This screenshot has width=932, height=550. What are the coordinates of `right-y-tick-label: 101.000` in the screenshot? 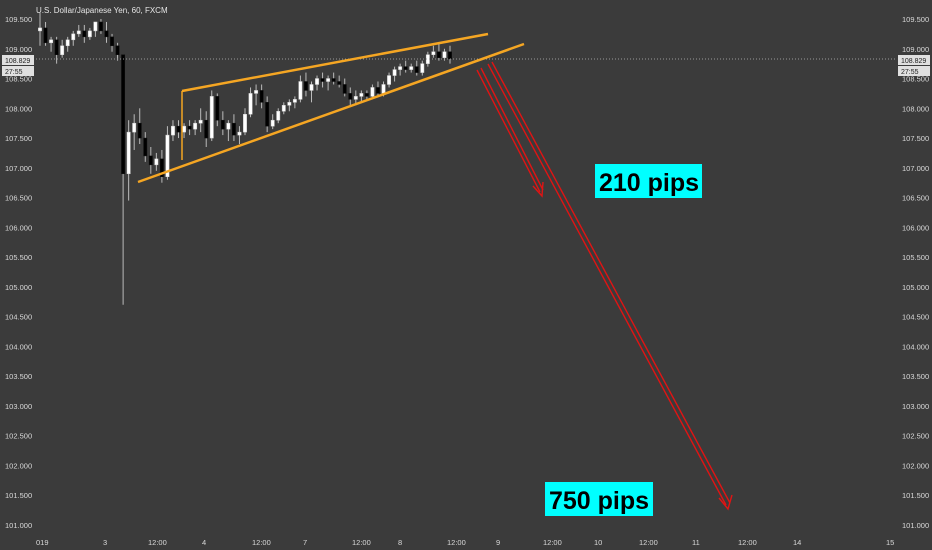 It's located at (915, 525).